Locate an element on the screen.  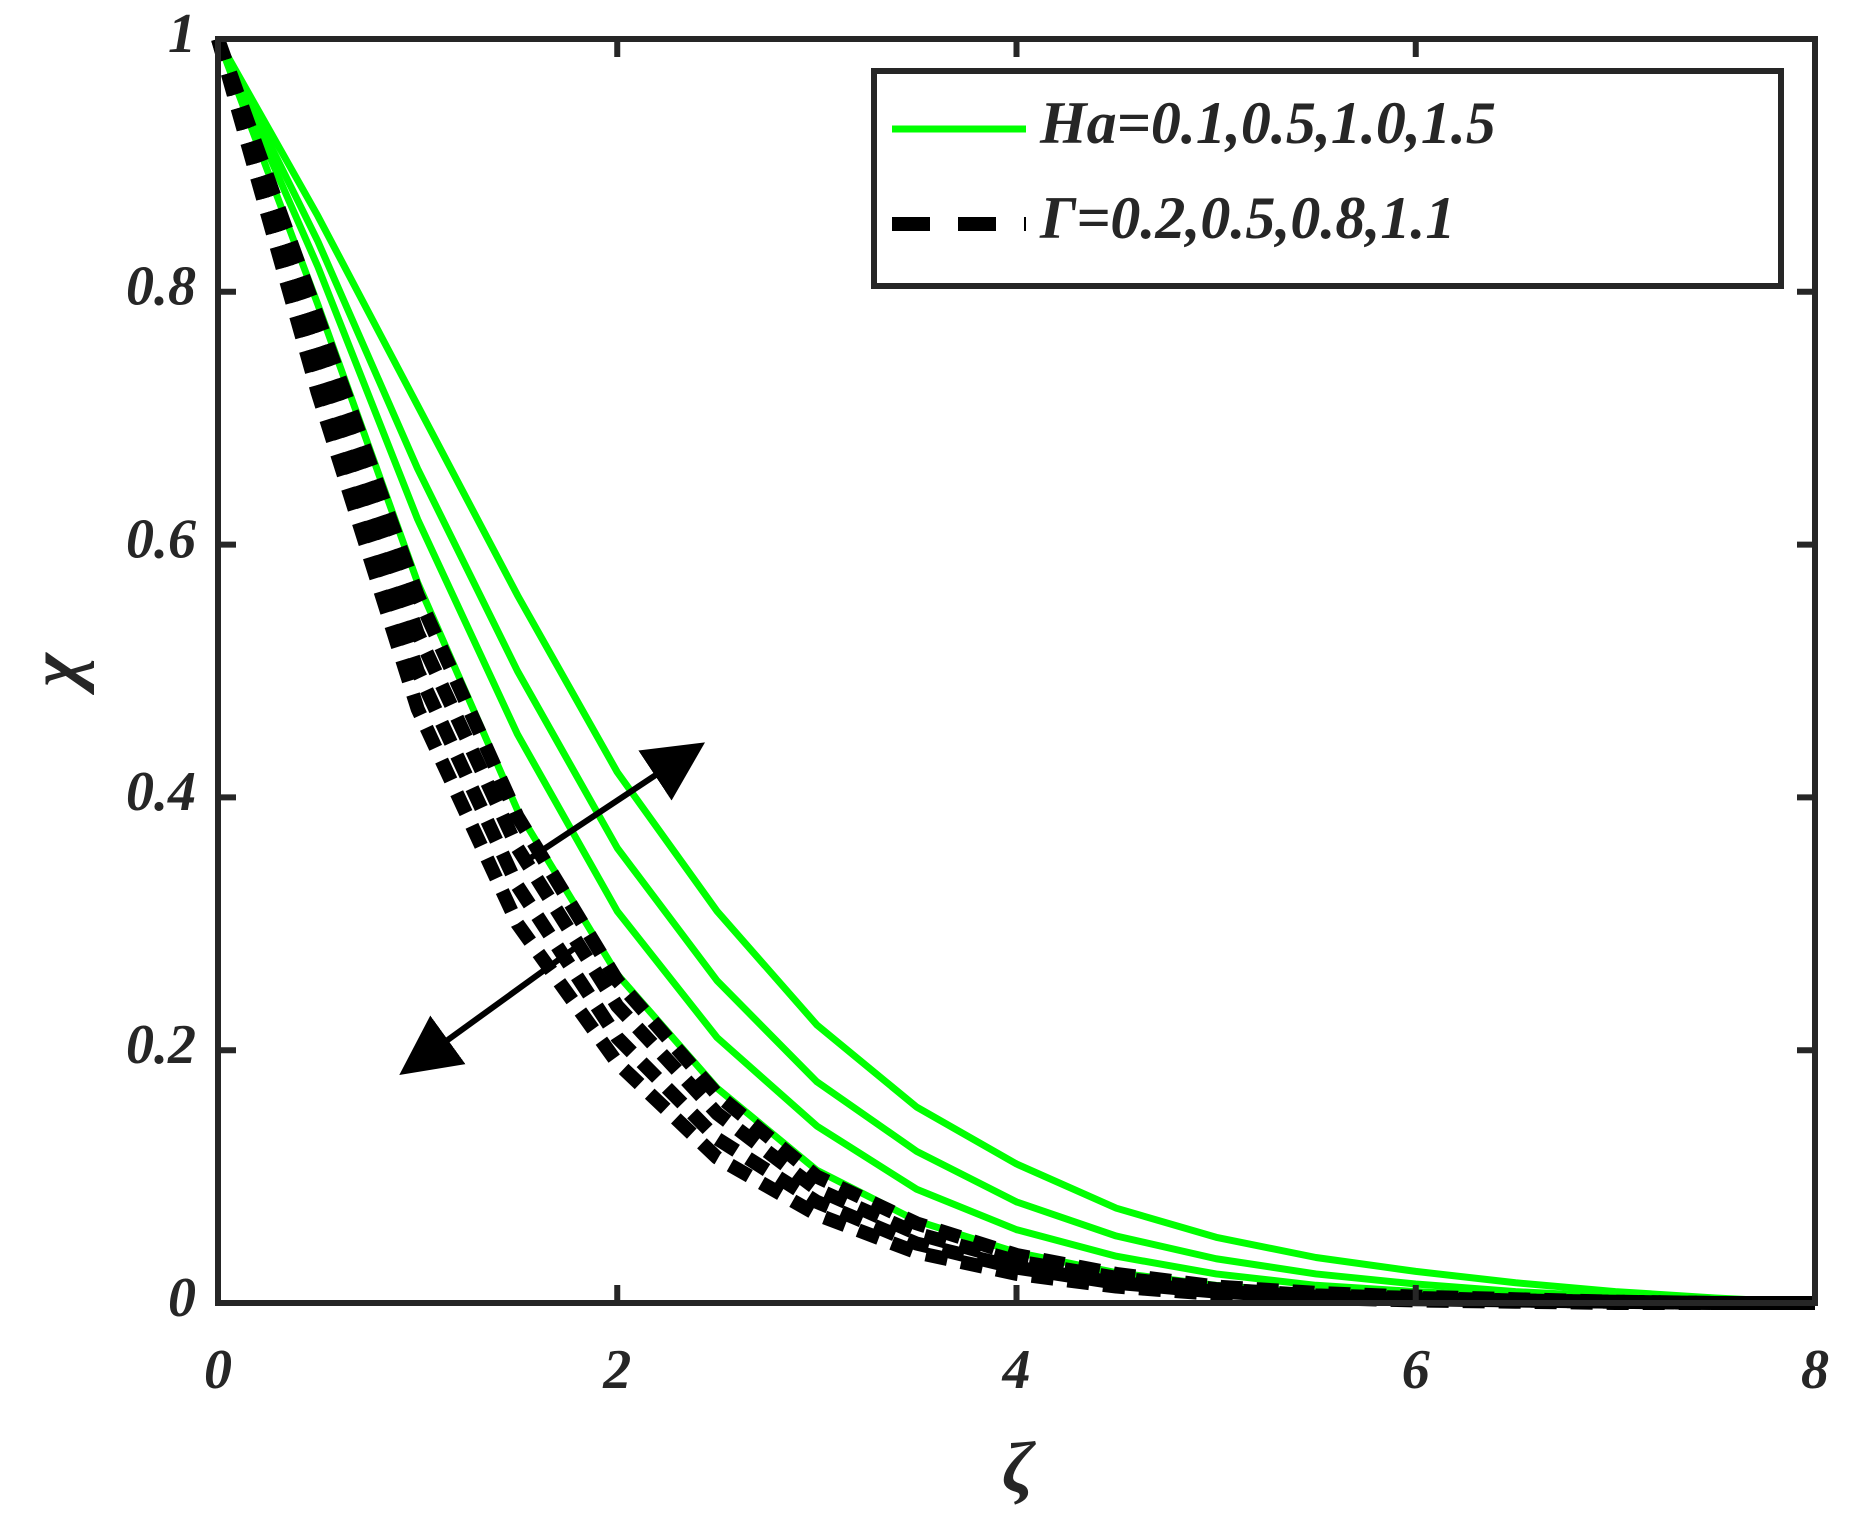
legend-label: Γ=0.2,0.5,0.8,1.1 is located at coordinates (1247, 218).